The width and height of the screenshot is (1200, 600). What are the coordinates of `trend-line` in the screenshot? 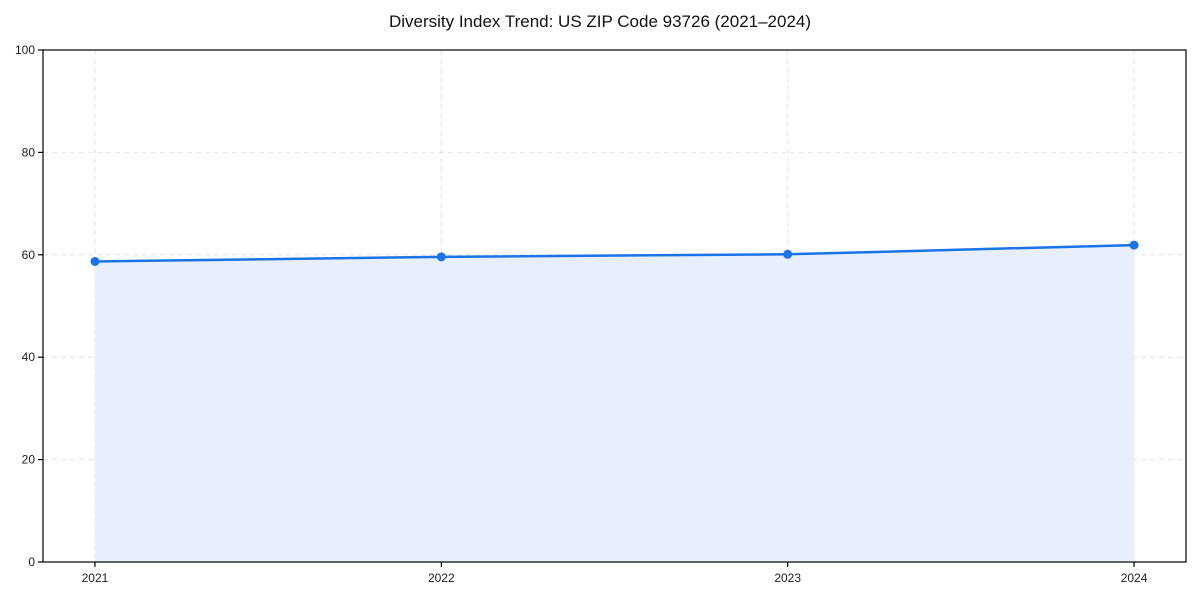 It's located at (614, 253).